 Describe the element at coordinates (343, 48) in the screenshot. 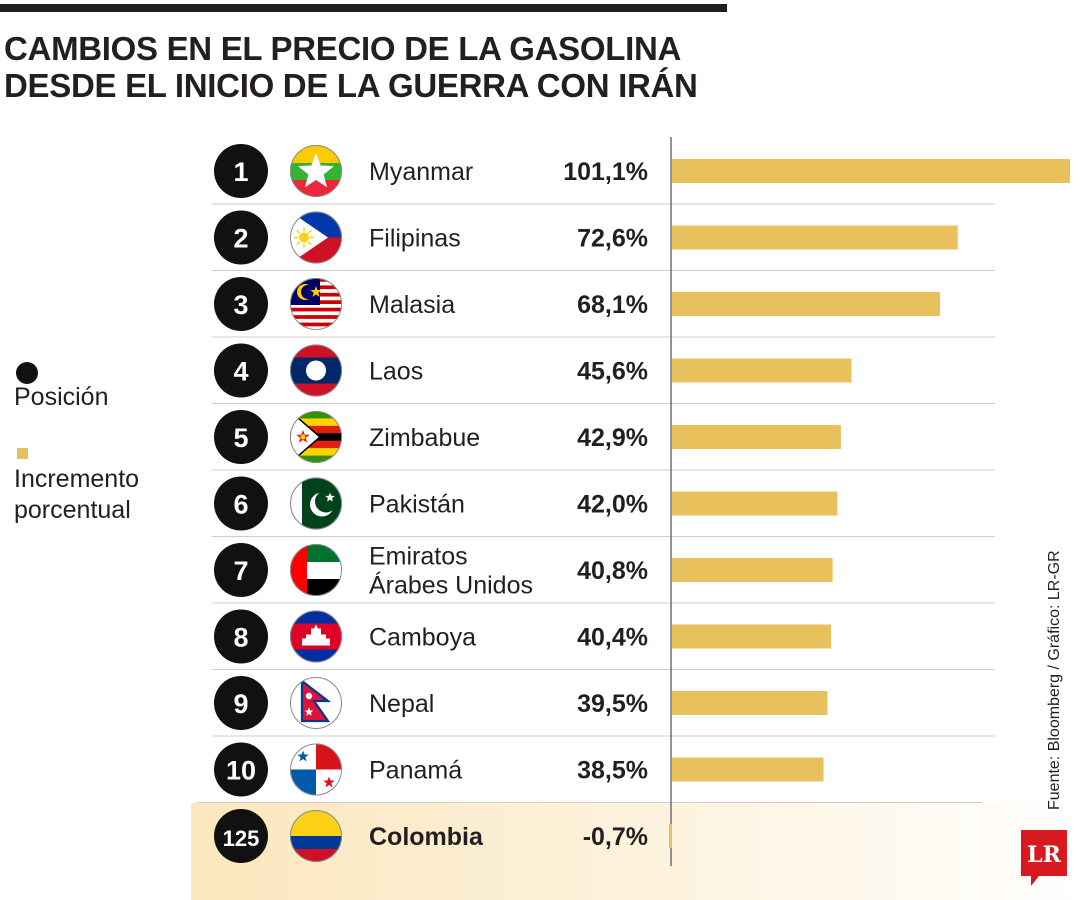

I see `chart-title-line-1: CAMBIOS EN EL PRECIO DE LA GASOLINA` at that location.